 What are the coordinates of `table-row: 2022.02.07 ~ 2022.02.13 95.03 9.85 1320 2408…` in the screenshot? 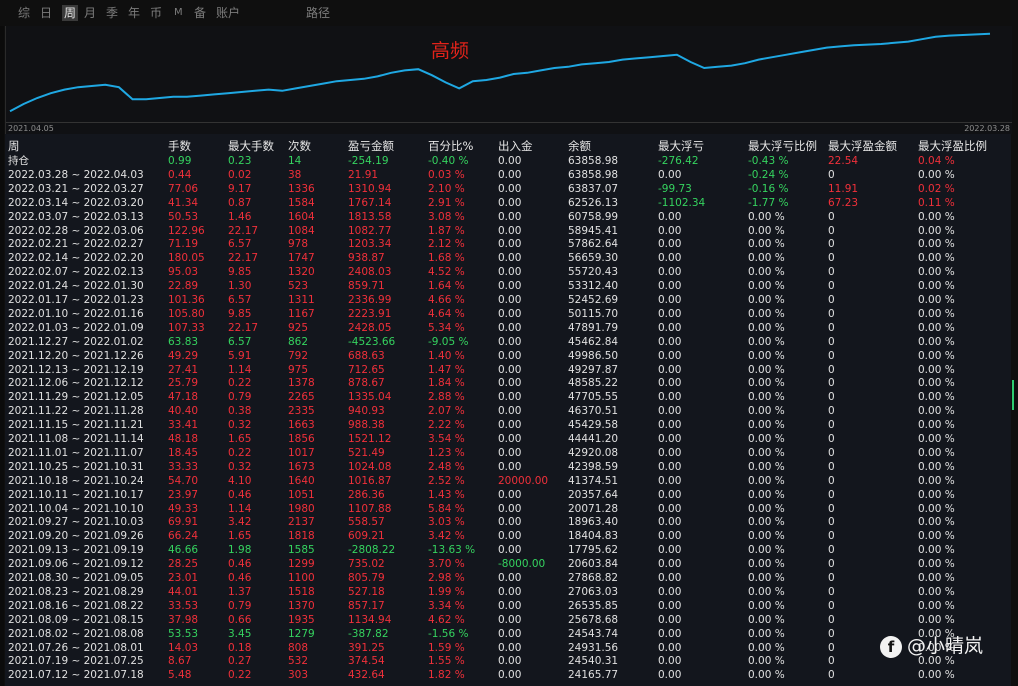 It's located at (508, 272).